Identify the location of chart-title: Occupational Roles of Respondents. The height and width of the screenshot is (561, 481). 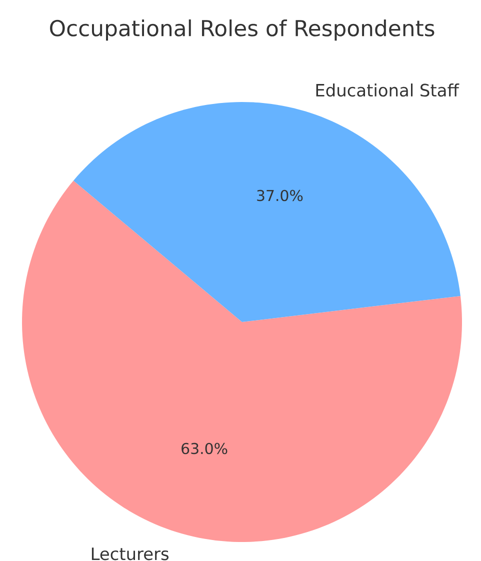
(242, 30).